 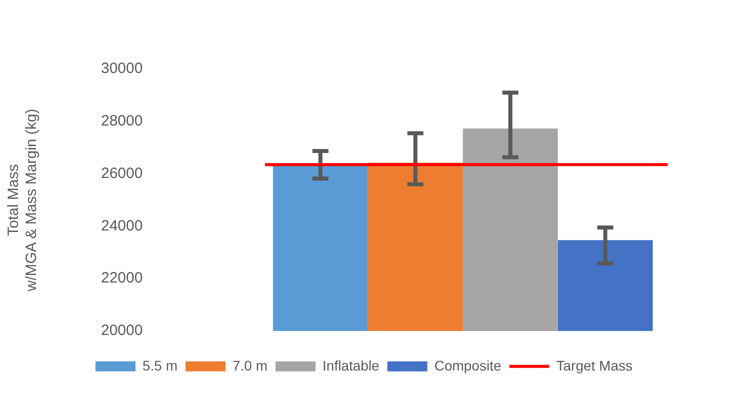 I want to click on y-tick-label: 20000, so click(x=121, y=331).